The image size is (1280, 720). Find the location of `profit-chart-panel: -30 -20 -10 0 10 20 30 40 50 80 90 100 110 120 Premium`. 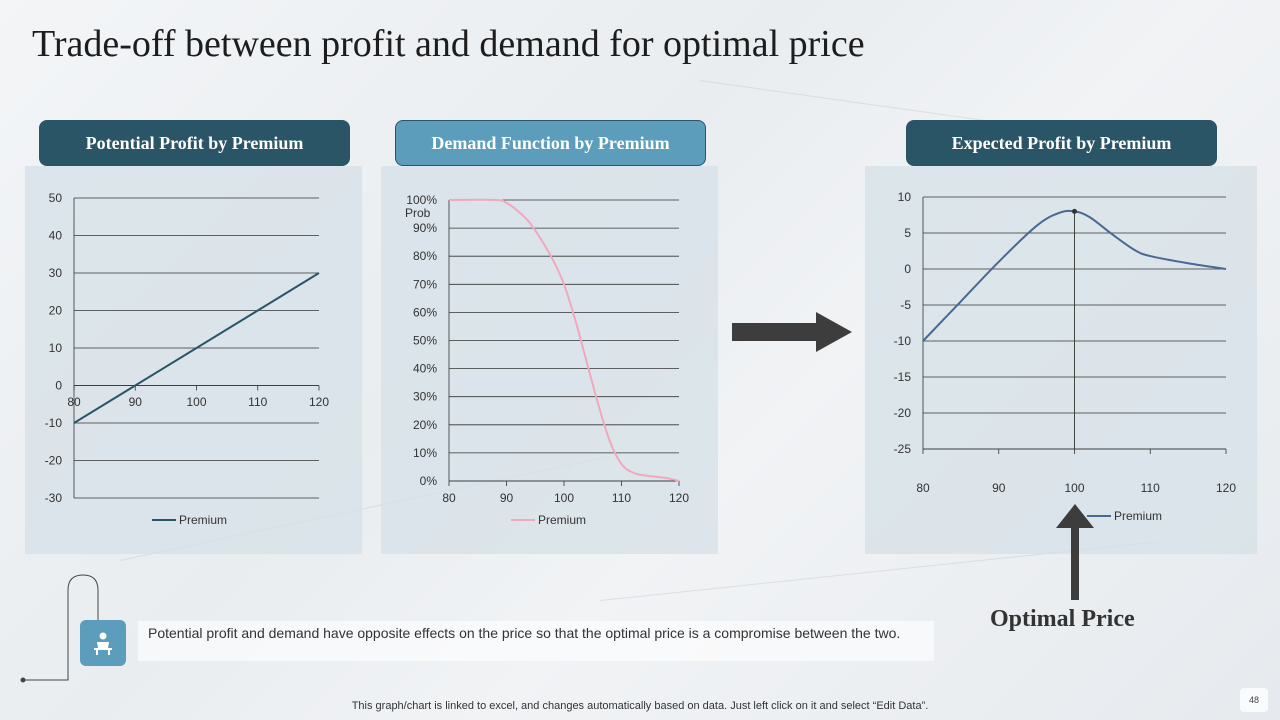

profit-chart-panel: -30 -20 -10 0 10 20 30 40 50 80 90 100 110 120 Premium is located at coordinates (193, 360).